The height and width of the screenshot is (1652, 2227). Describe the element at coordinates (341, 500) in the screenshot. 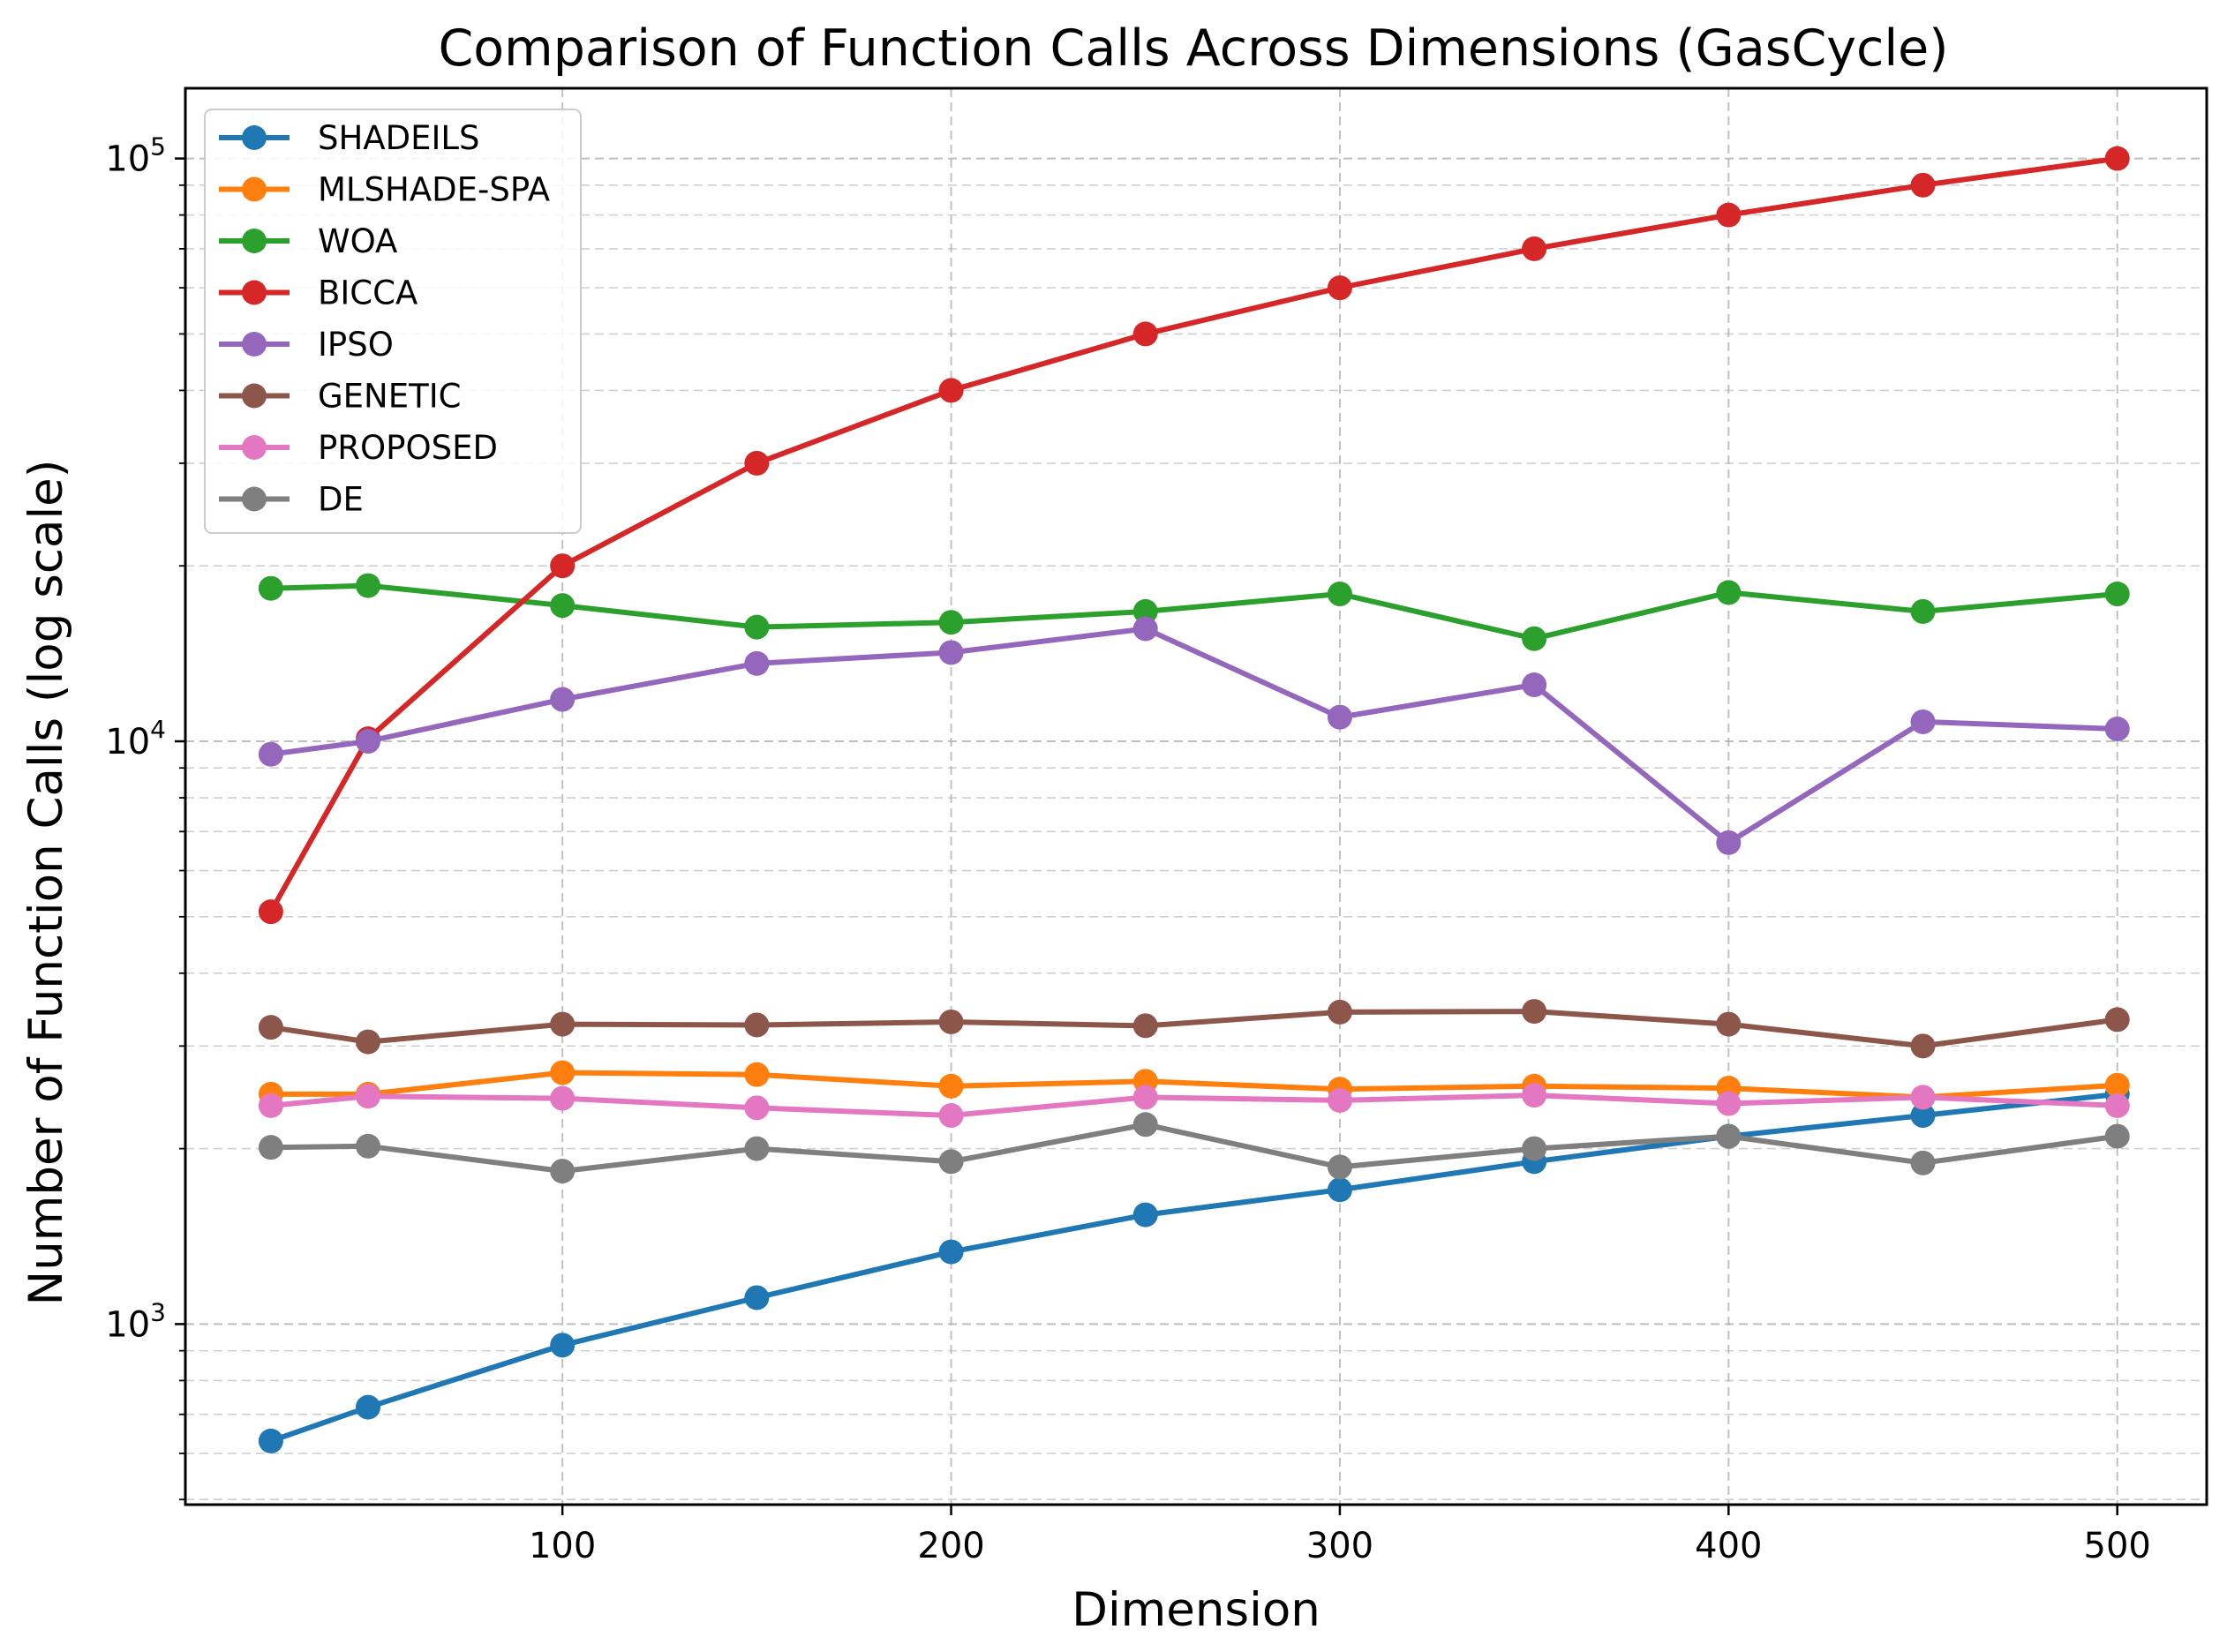

I see `legend-label: DE` at that location.